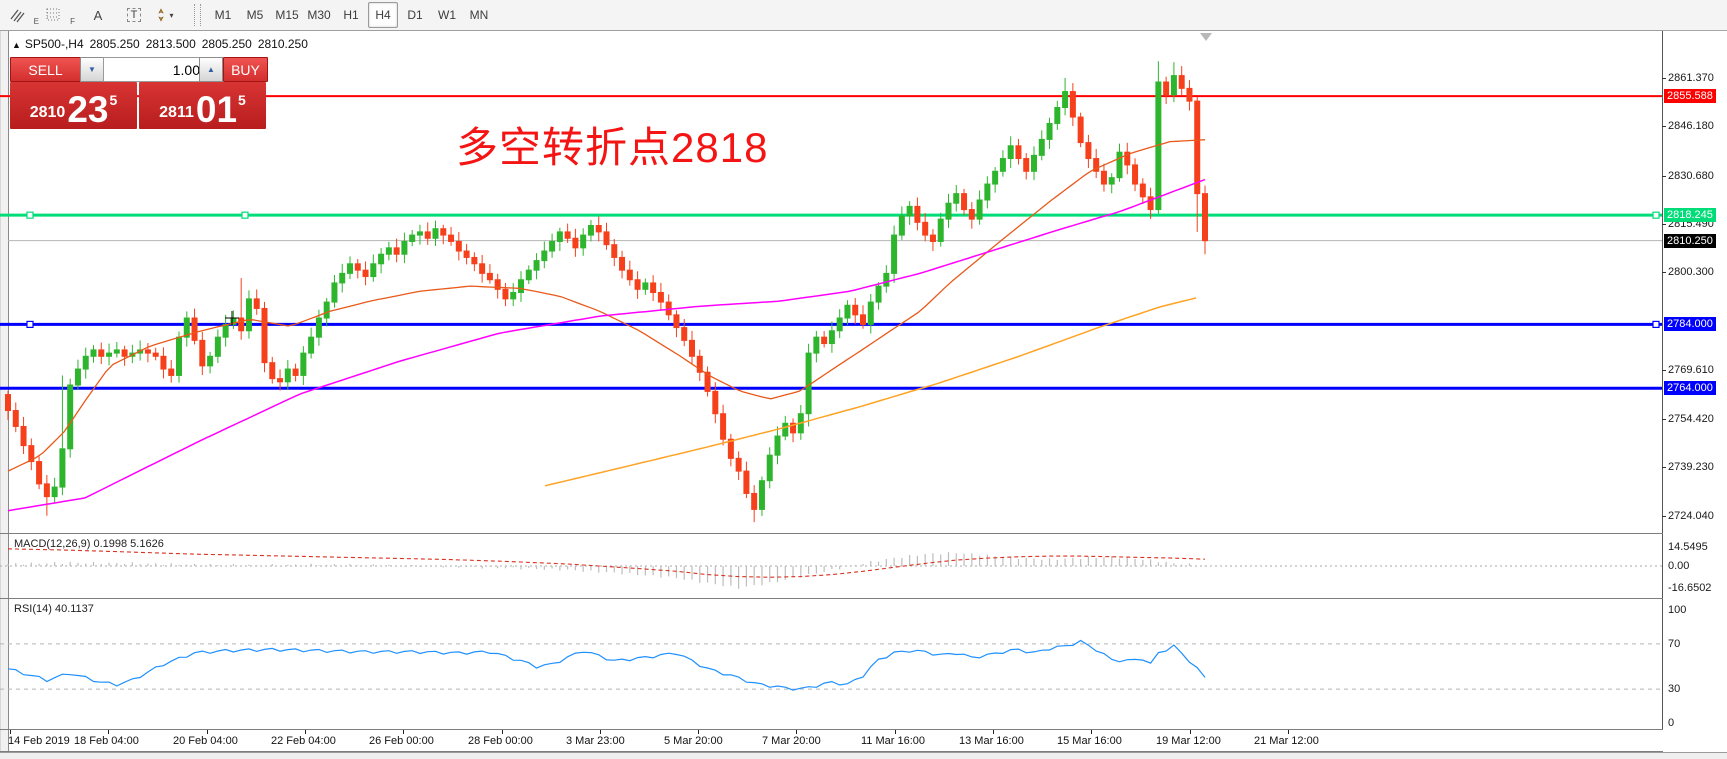 The height and width of the screenshot is (759, 1727). I want to click on buy-price-display: 2811 01 5, so click(202, 105).